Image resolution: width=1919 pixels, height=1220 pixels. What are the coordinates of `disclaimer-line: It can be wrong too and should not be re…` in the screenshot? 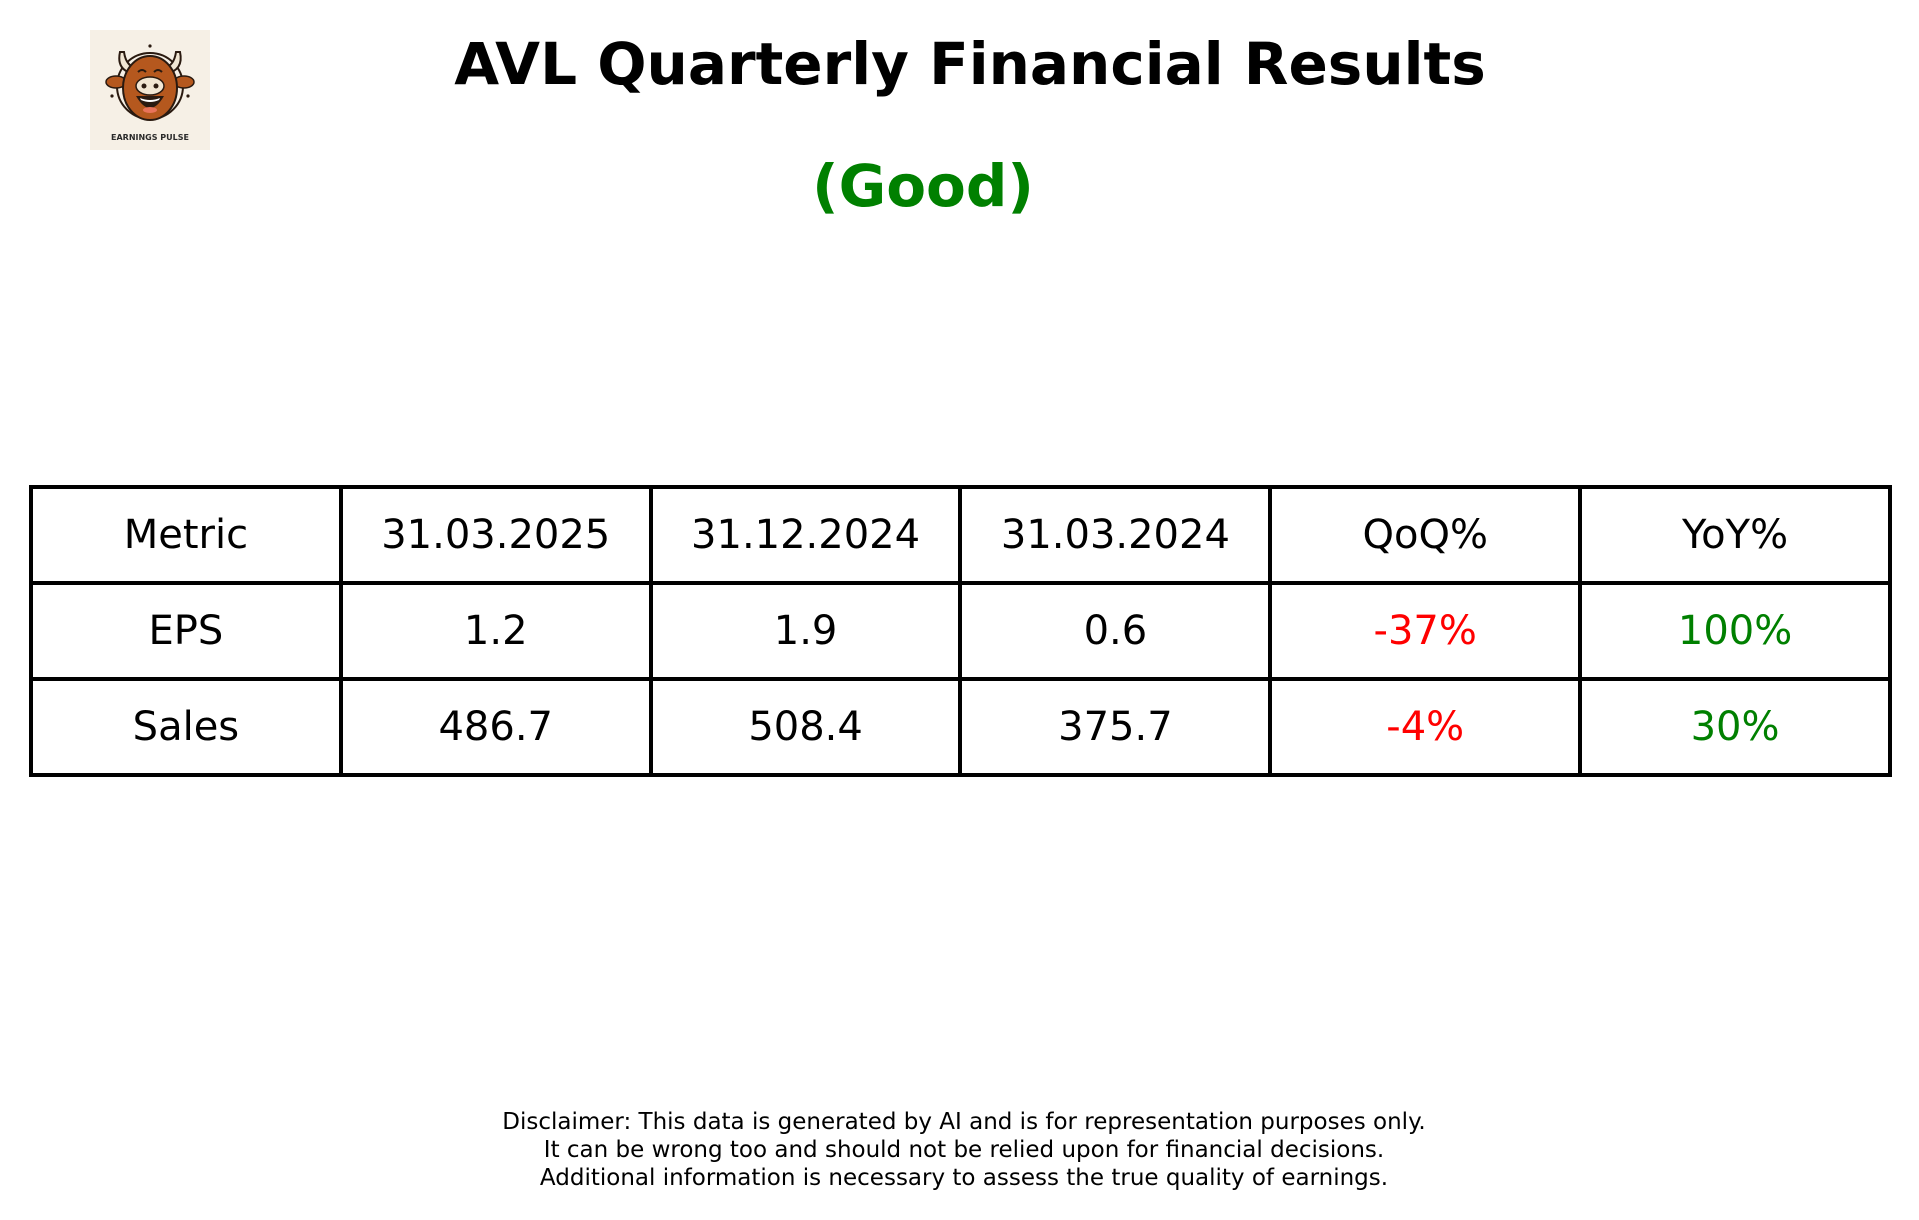 It's located at (964, 1150).